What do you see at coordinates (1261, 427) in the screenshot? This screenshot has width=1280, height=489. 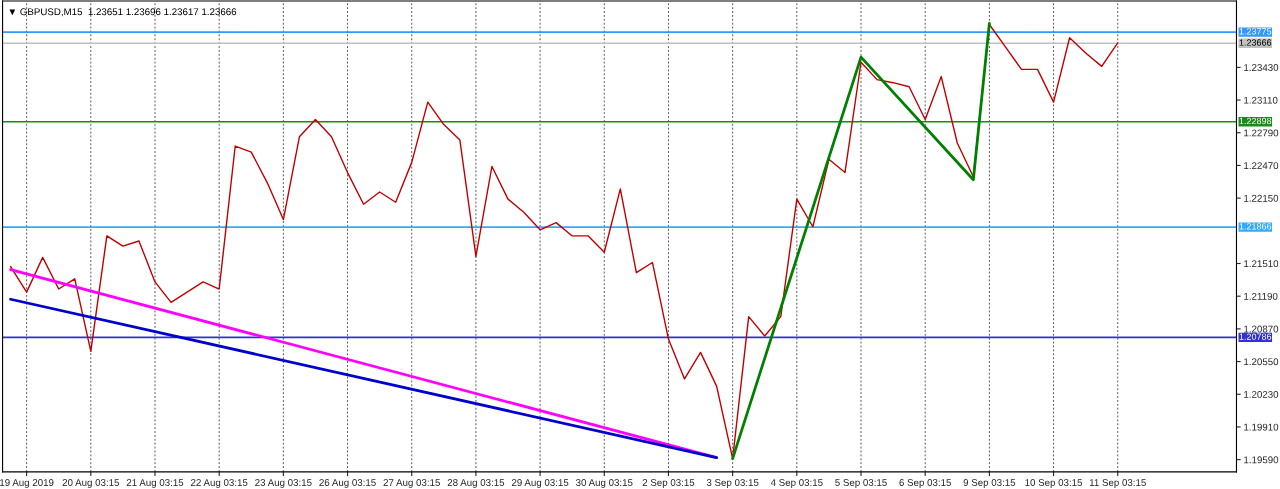 I see `y-tick-label: 1.19910` at bounding box center [1261, 427].